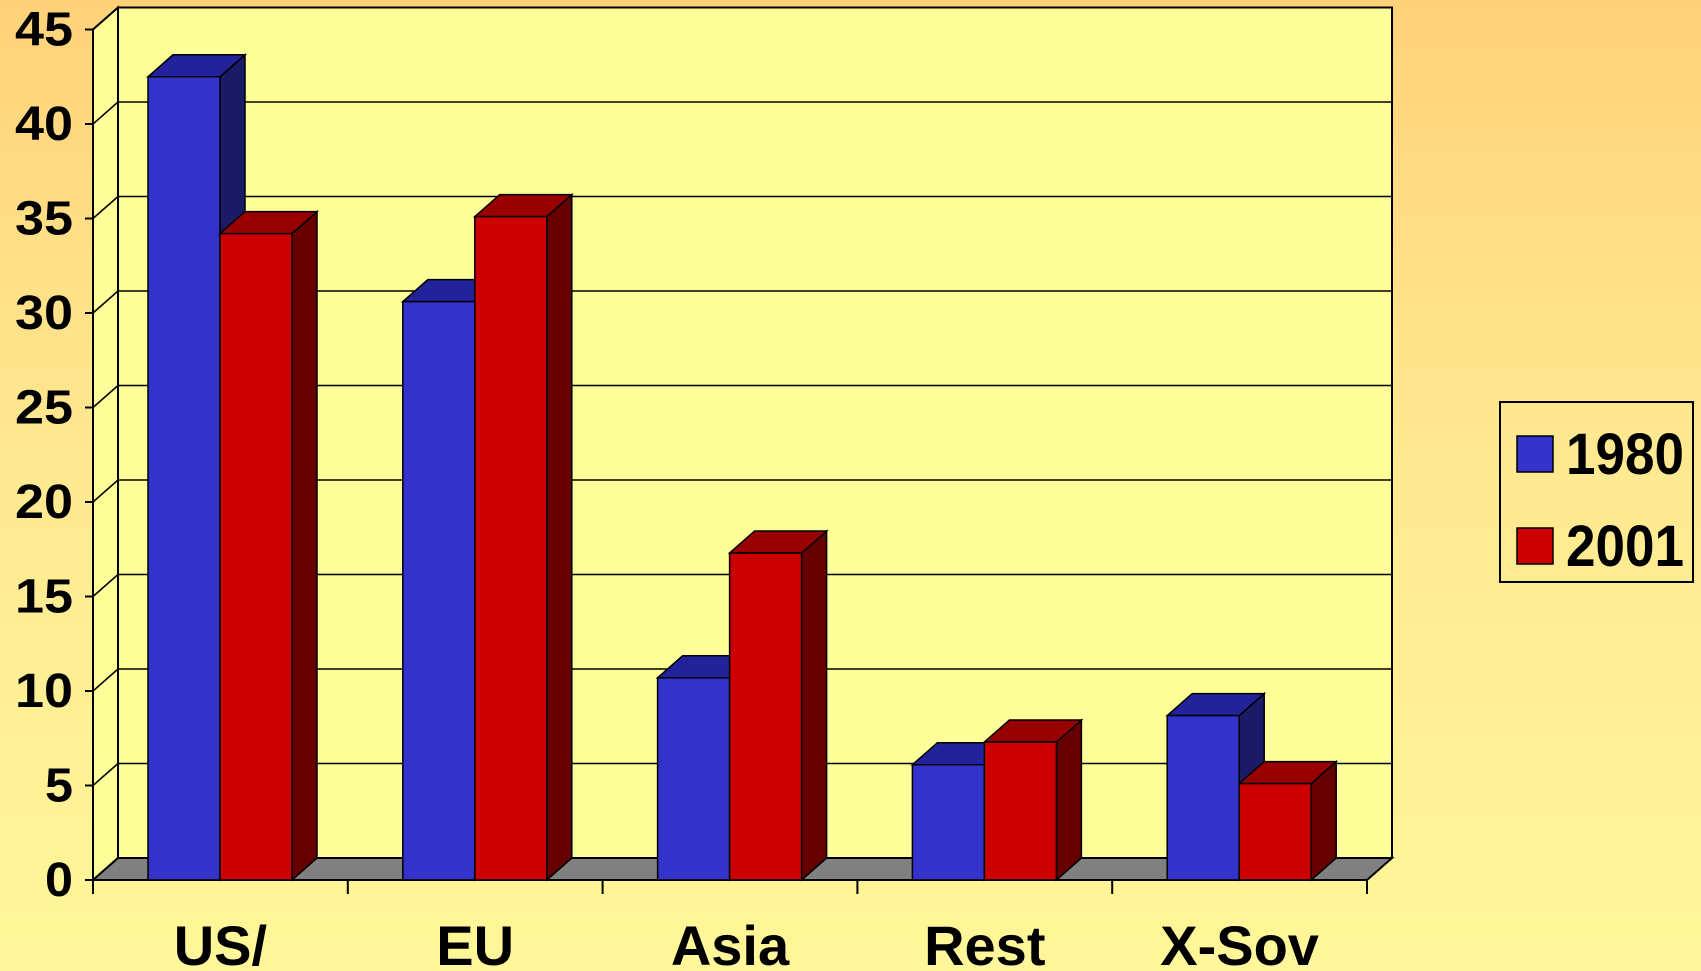 This screenshot has height=971, width=1701. I want to click on y-axis: 0 5 10 15 20 25 30 35 40 45, so click(54, 455).